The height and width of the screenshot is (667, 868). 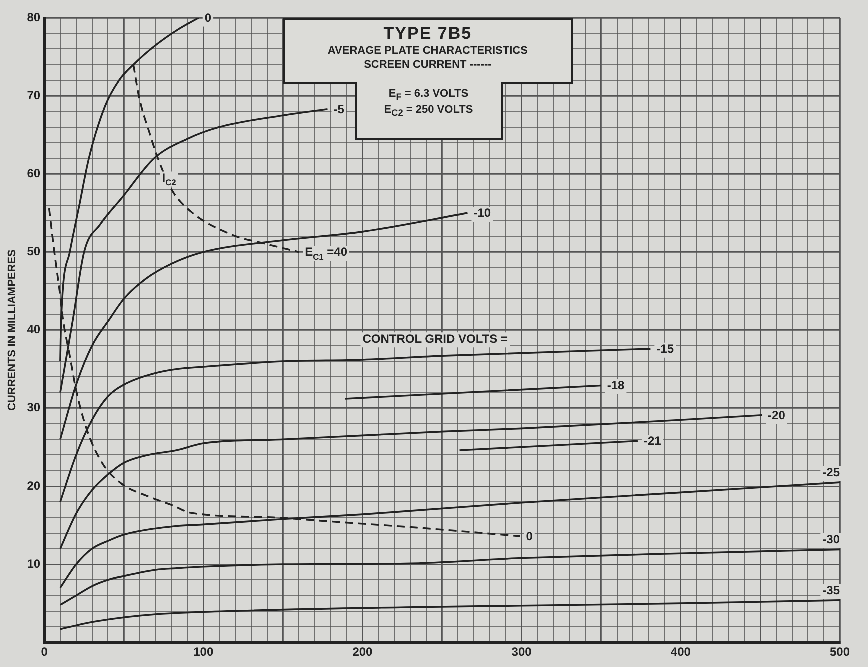 I want to click on y-axis-title: CURRENTS IN MILLIAMPERES, so click(x=12, y=330).